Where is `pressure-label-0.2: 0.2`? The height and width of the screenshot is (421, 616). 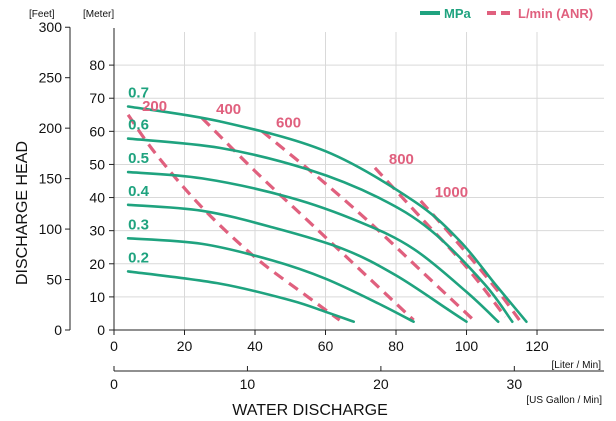
pressure-label-0.2: 0.2 is located at coordinates (138, 257).